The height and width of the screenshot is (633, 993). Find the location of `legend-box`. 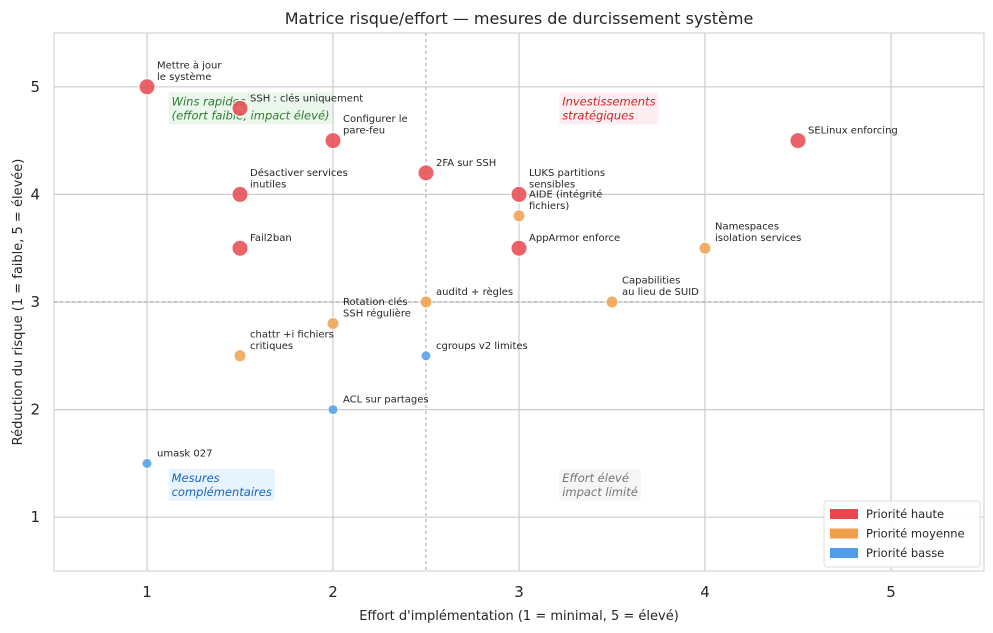

legend-box is located at coordinates (902, 534).